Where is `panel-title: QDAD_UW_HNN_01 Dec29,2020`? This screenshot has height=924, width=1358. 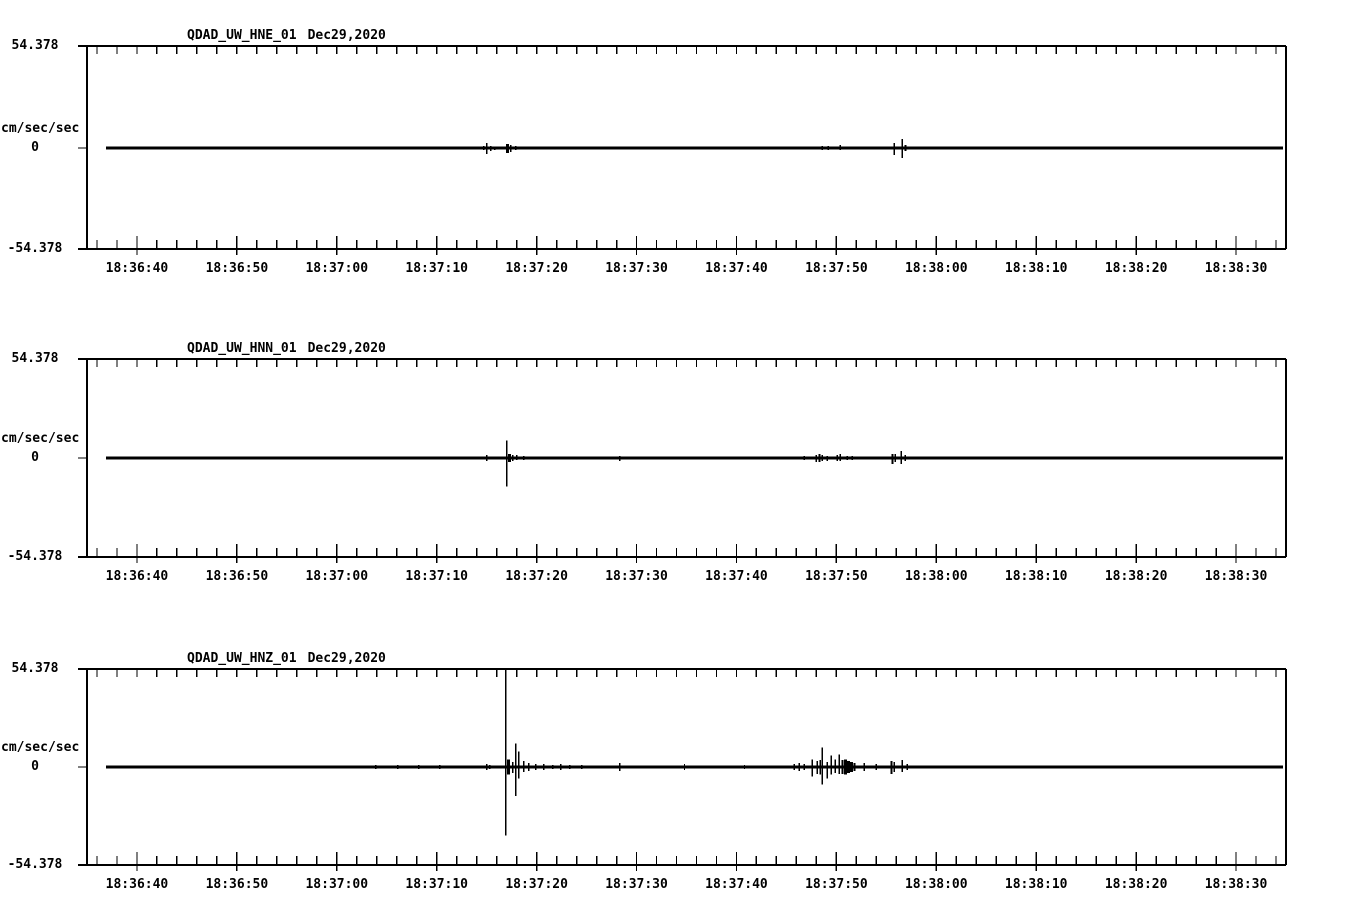
panel-title: QDAD_UW_HNN_01 Dec29,2020 is located at coordinates (286, 349).